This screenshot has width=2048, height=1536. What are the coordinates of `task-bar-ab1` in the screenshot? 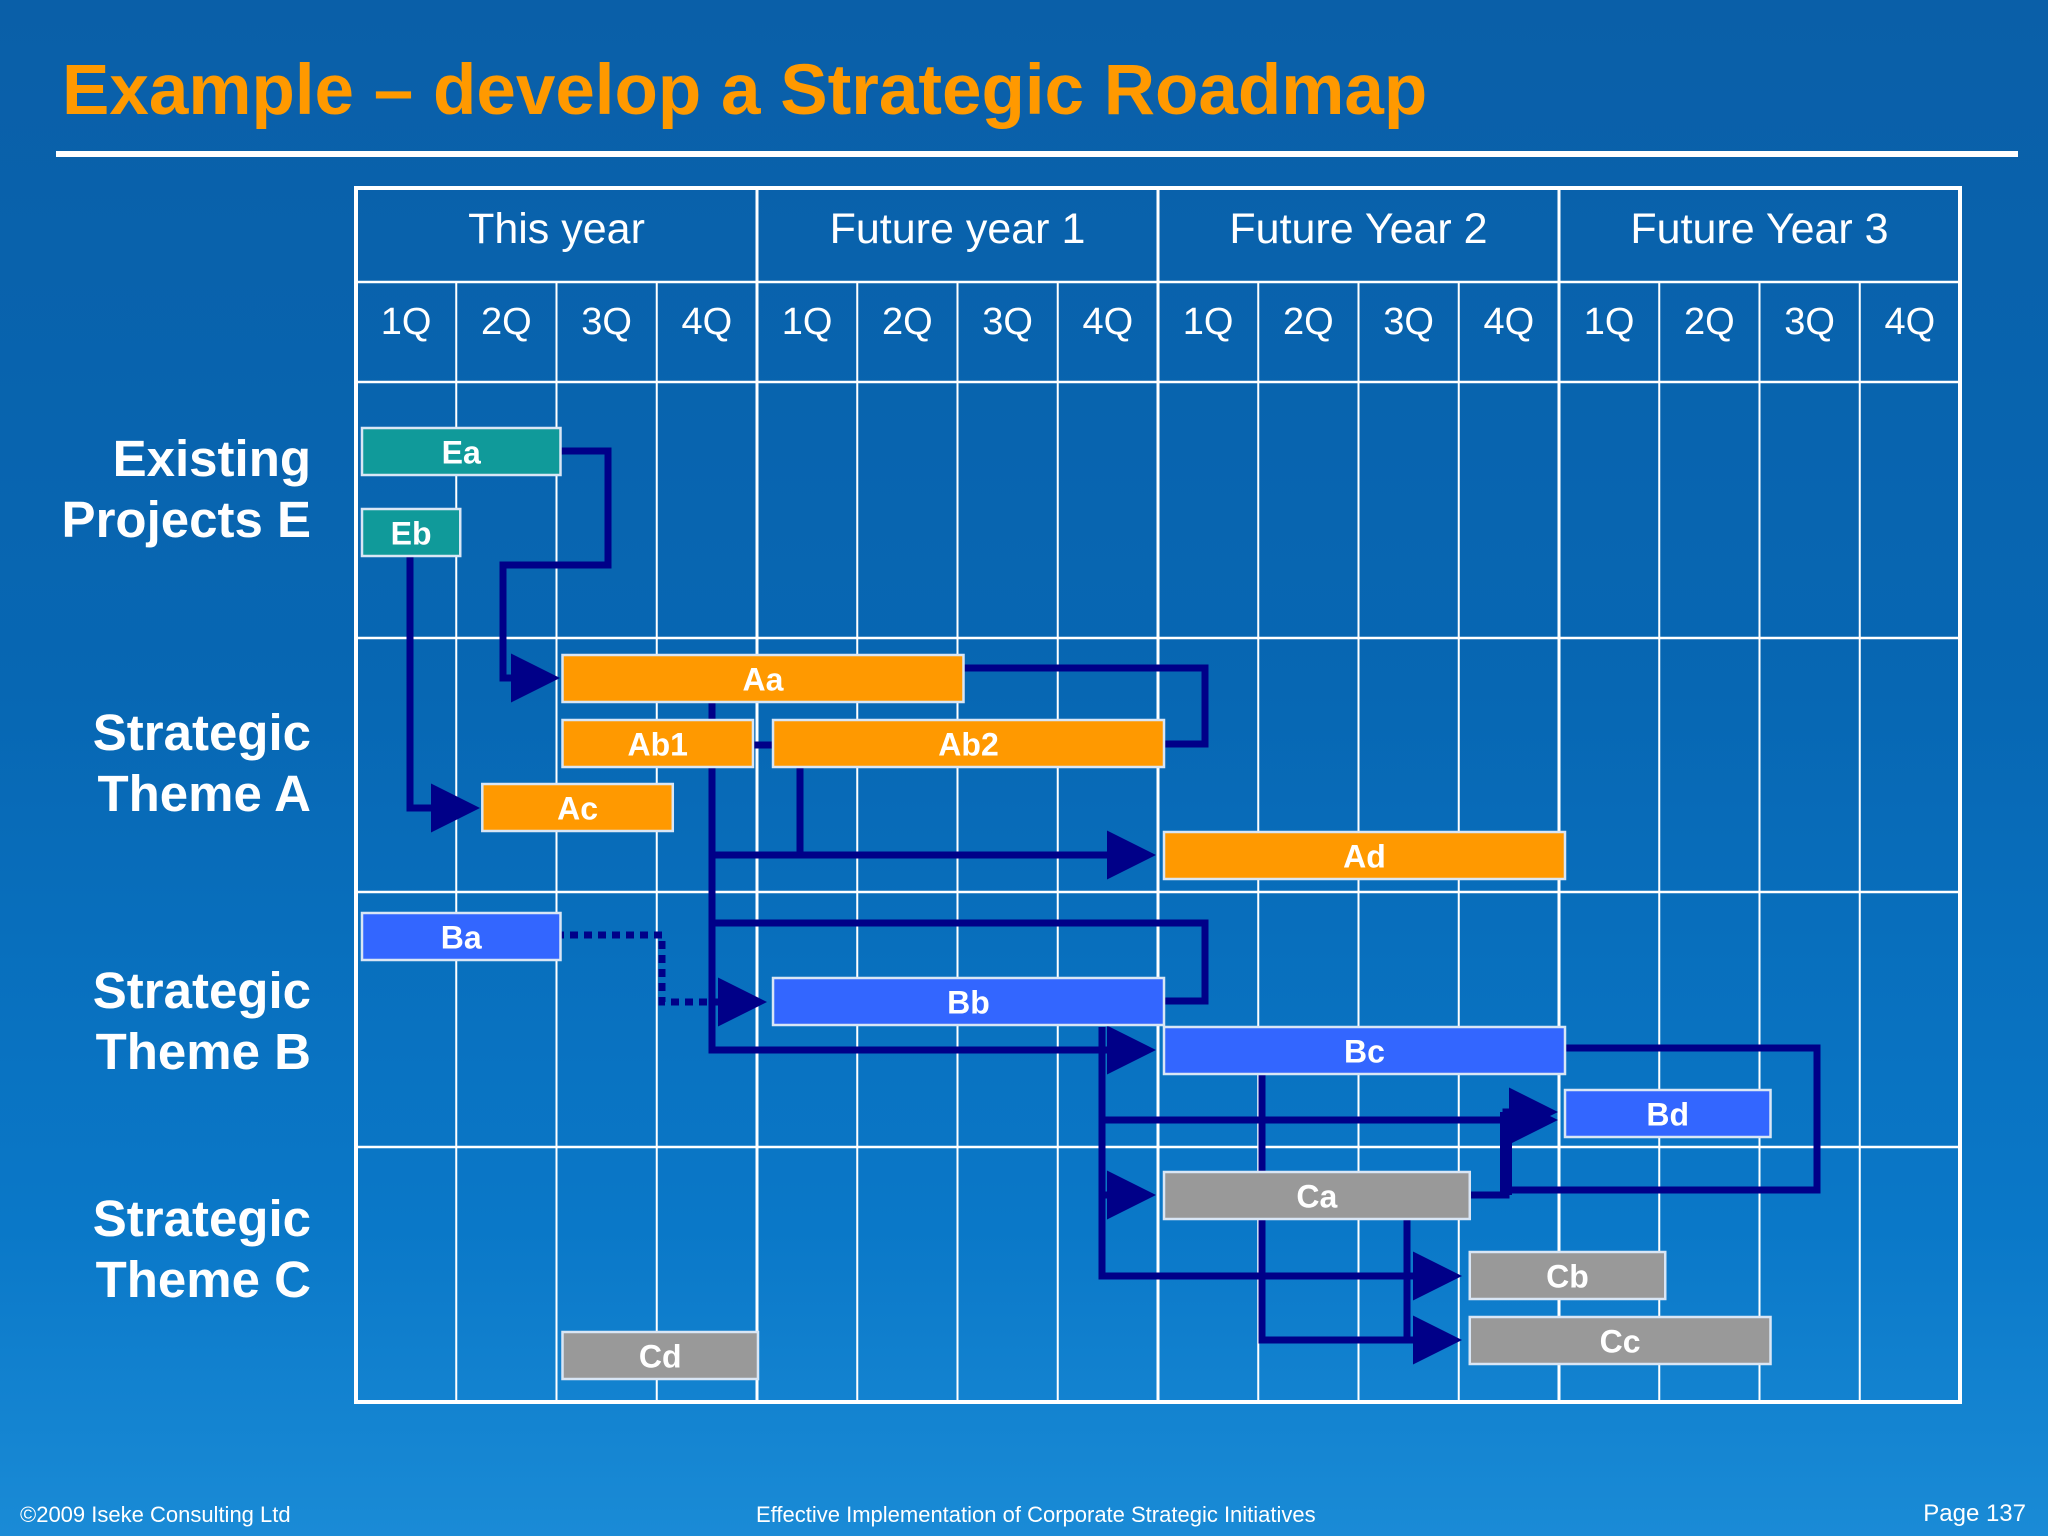 It's located at (658, 743).